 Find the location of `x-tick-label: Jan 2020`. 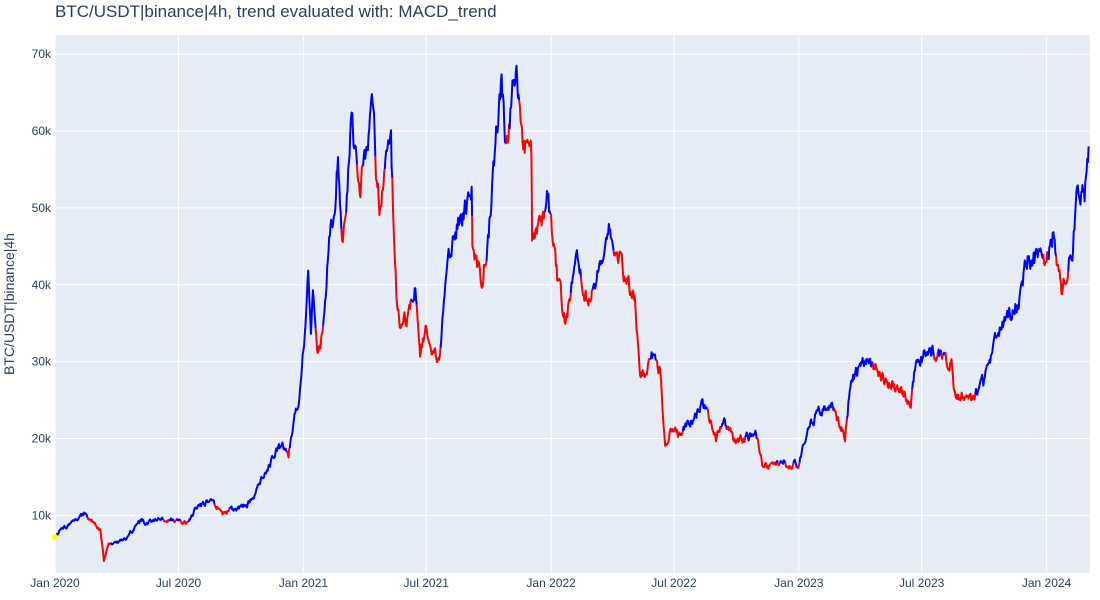

x-tick-label: Jan 2020 is located at coordinates (55, 583).